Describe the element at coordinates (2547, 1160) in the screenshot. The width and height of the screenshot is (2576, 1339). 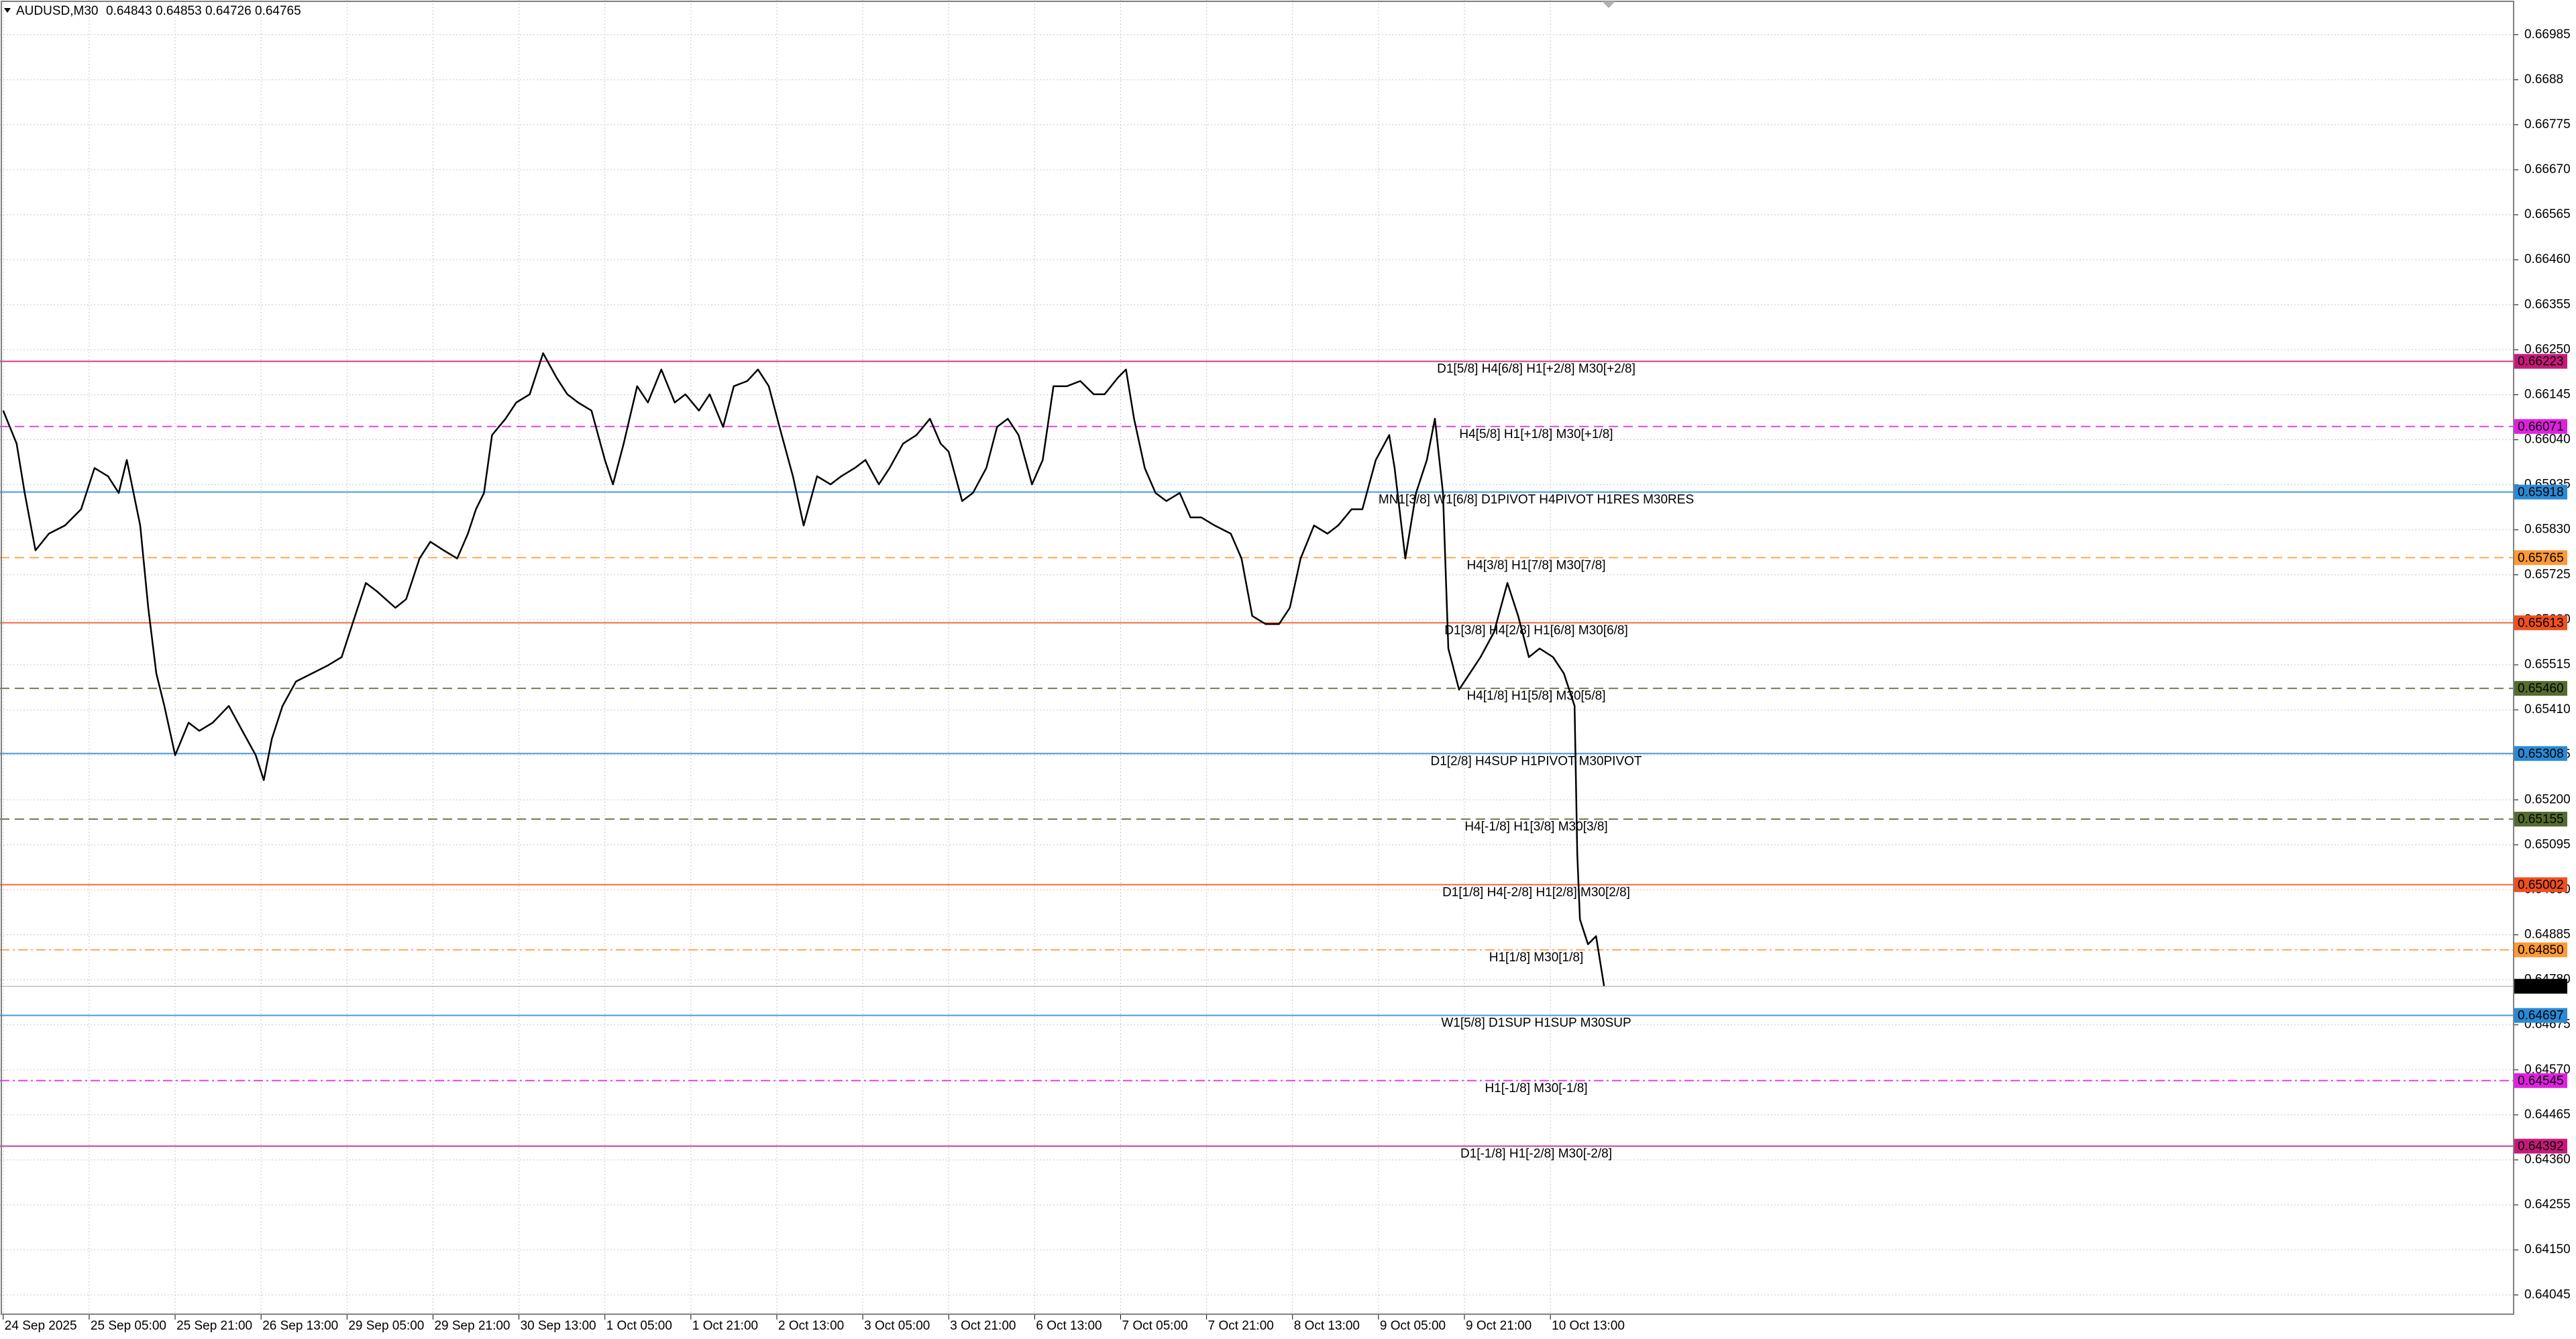
I see `y-tick-label: 0.64360` at that location.